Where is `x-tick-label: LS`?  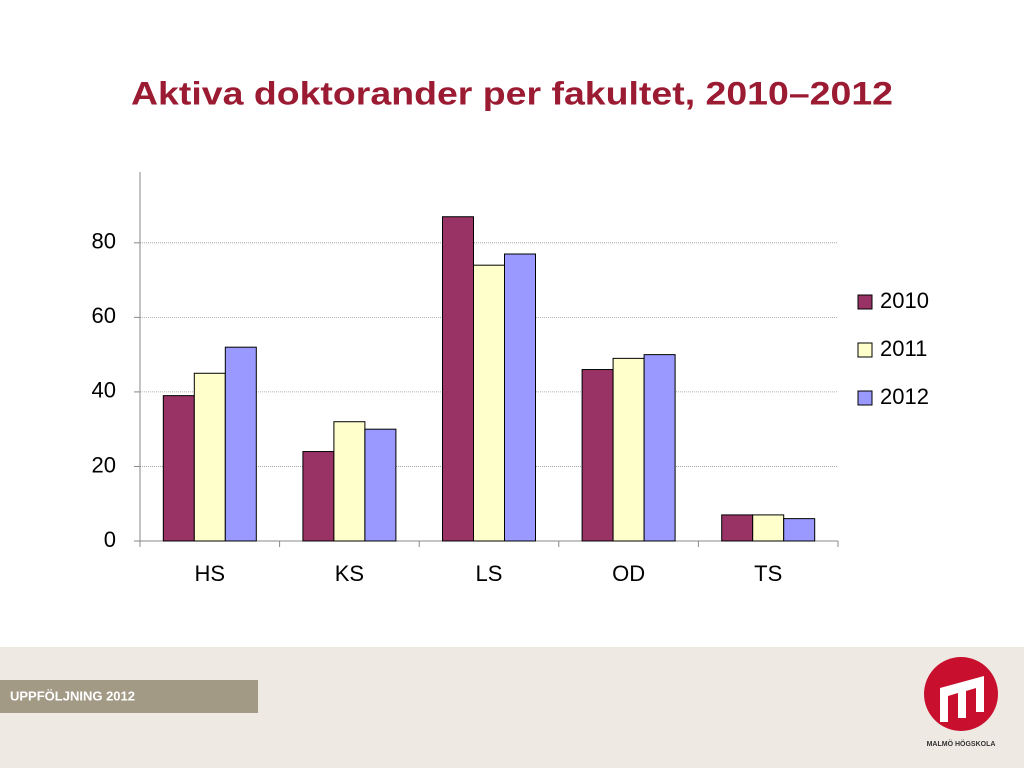 x-tick-label: LS is located at coordinates (489, 573).